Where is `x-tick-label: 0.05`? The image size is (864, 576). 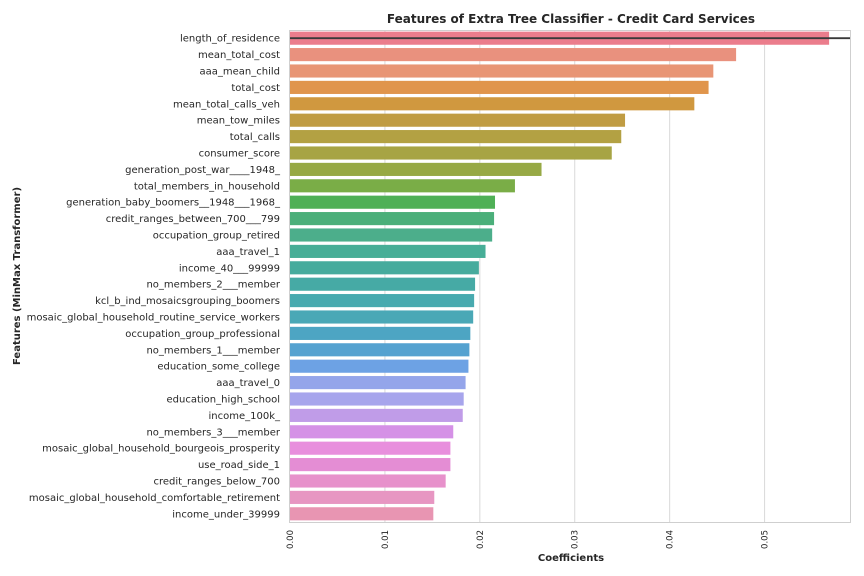
x-tick-label: 0.05 is located at coordinates (766, 539).